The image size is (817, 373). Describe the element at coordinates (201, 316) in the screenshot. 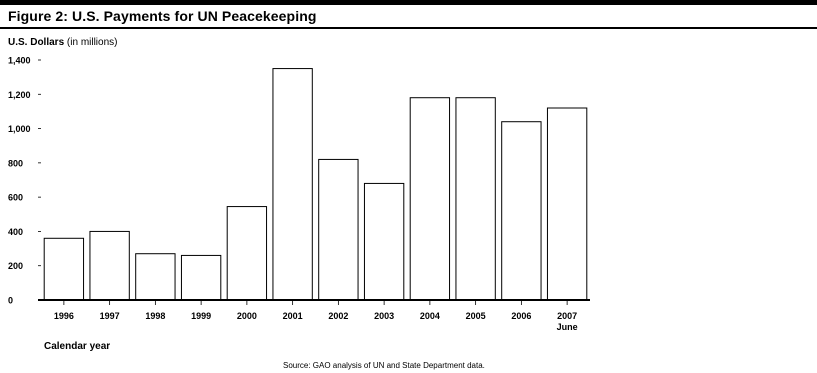

I see `x-tick-label: 1999` at that location.